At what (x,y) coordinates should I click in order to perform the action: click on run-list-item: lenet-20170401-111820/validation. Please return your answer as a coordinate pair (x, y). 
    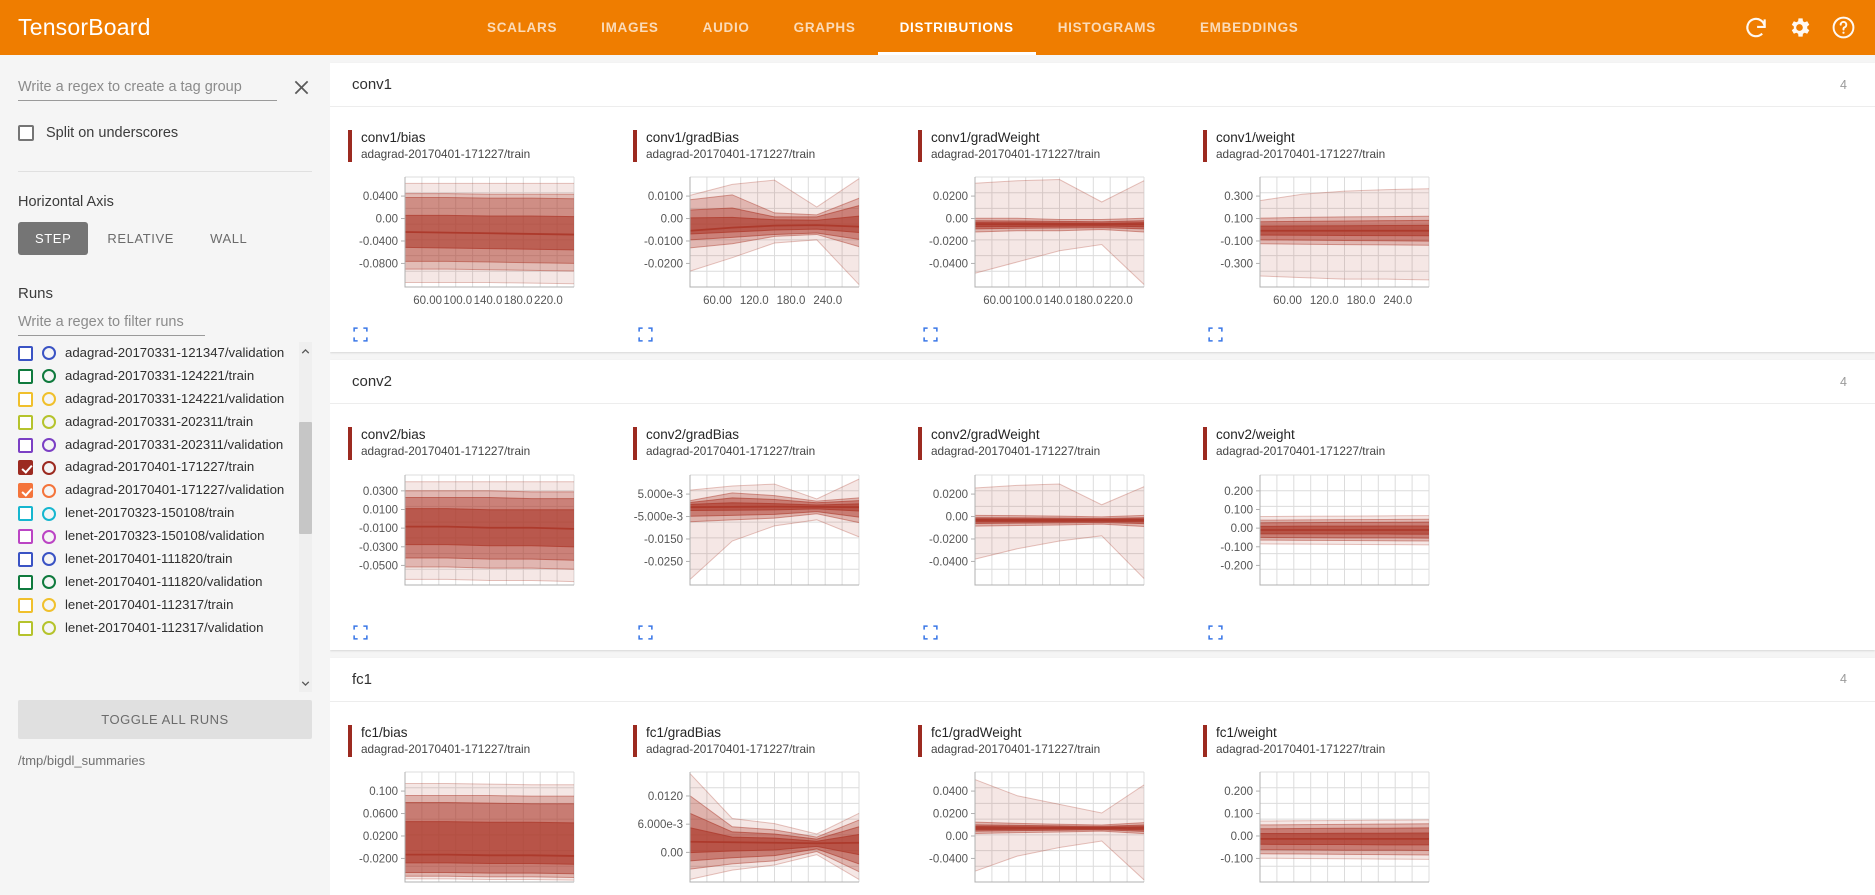
    Looking at the image, I should click on (153, 582).